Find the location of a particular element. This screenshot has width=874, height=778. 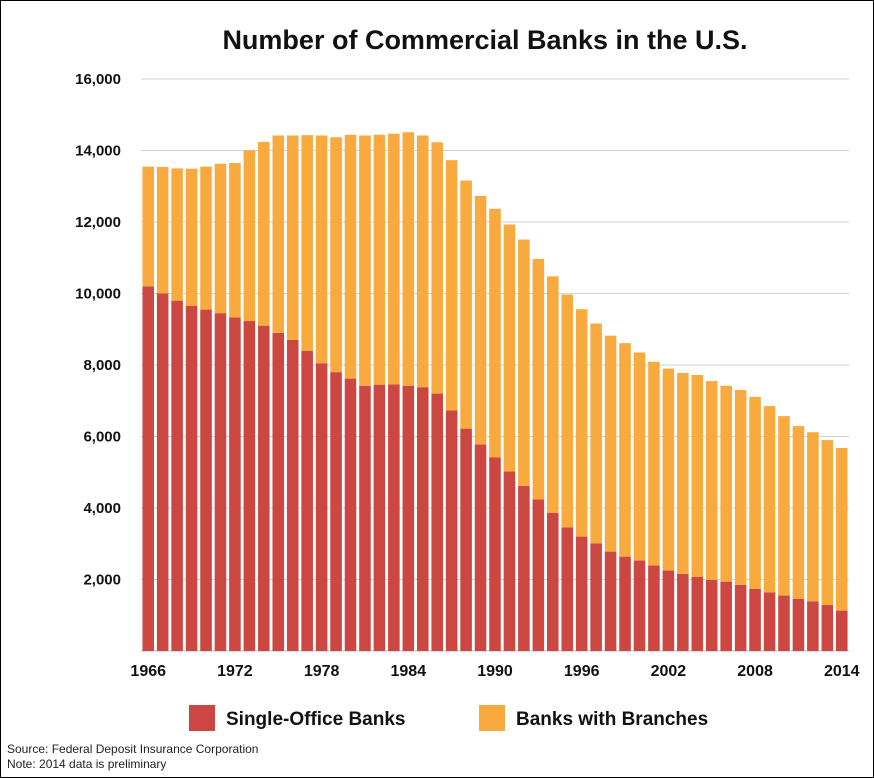

y-tick-label: 12,000 is located at coordinates (98, 222).